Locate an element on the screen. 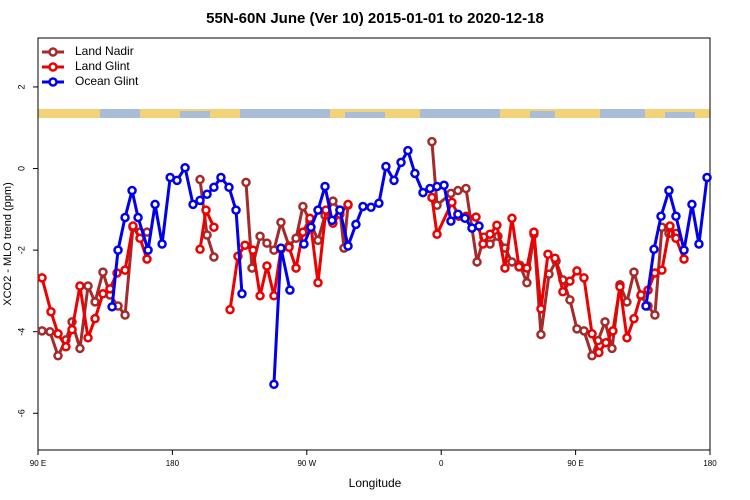  x-axis-label: Longitude is located at coordinates (375, 483).